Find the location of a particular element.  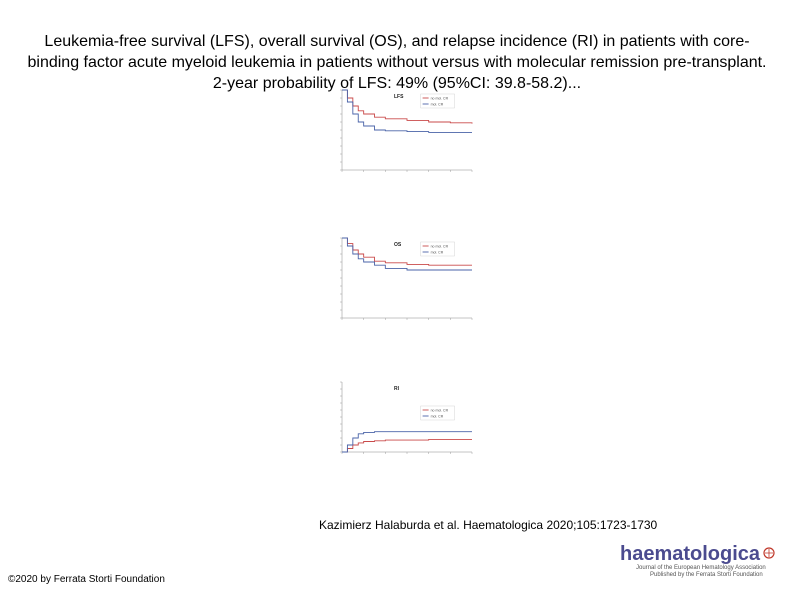

chart-panel-os: OS no mol. CR mol. CR is located at coordinates (406, 278).